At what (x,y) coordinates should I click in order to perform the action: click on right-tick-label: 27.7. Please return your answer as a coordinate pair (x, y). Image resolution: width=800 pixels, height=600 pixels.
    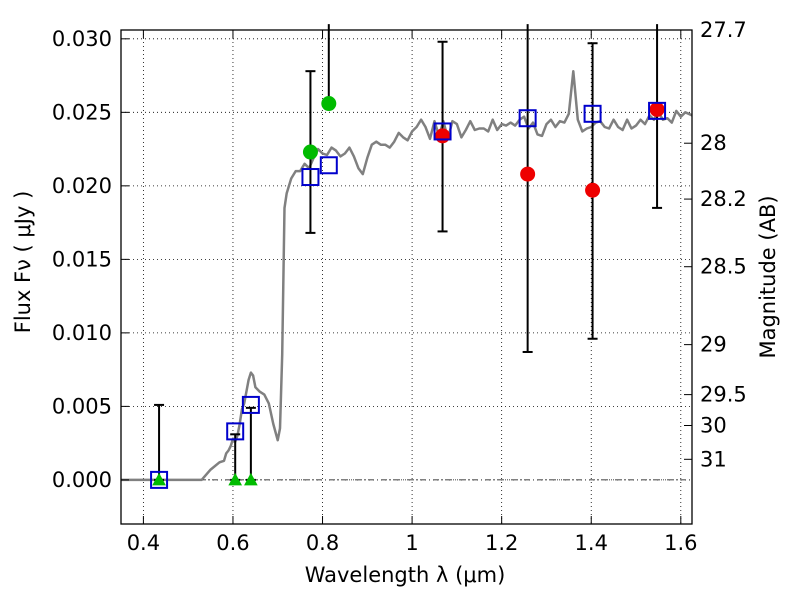
    Looking at the image, I should click on (723, 30).